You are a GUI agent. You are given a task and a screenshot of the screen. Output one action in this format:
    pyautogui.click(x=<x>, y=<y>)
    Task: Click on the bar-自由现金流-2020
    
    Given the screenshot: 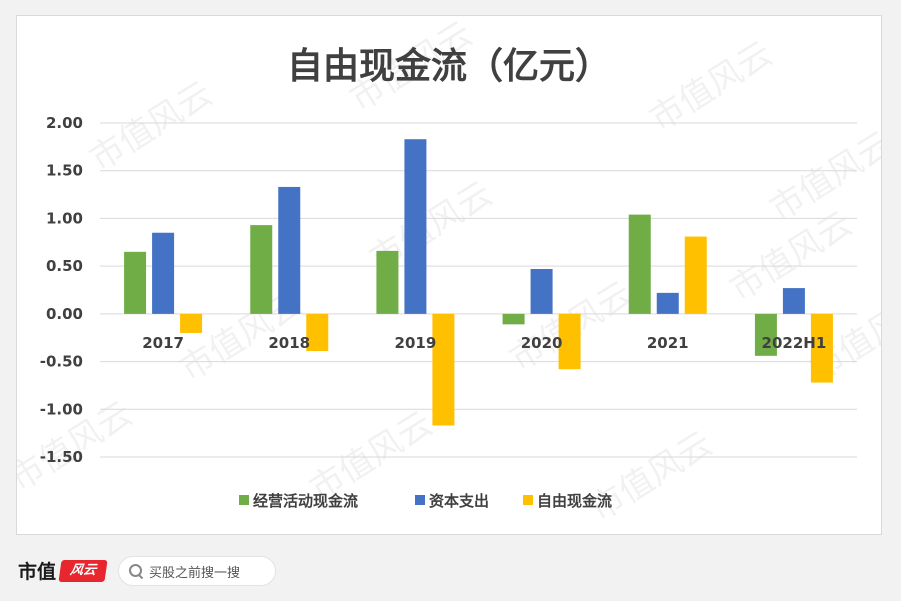 What is the action you would take?
    pyautogui.click(x=569, y=341)
    